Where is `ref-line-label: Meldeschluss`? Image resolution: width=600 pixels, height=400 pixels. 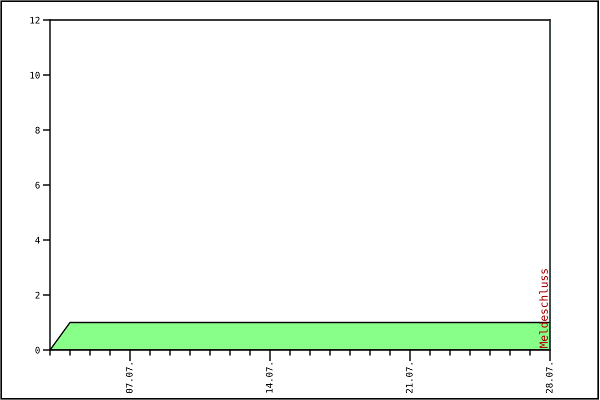
ref-line-label: Meldeschluss is located at coordinates (543, 308).